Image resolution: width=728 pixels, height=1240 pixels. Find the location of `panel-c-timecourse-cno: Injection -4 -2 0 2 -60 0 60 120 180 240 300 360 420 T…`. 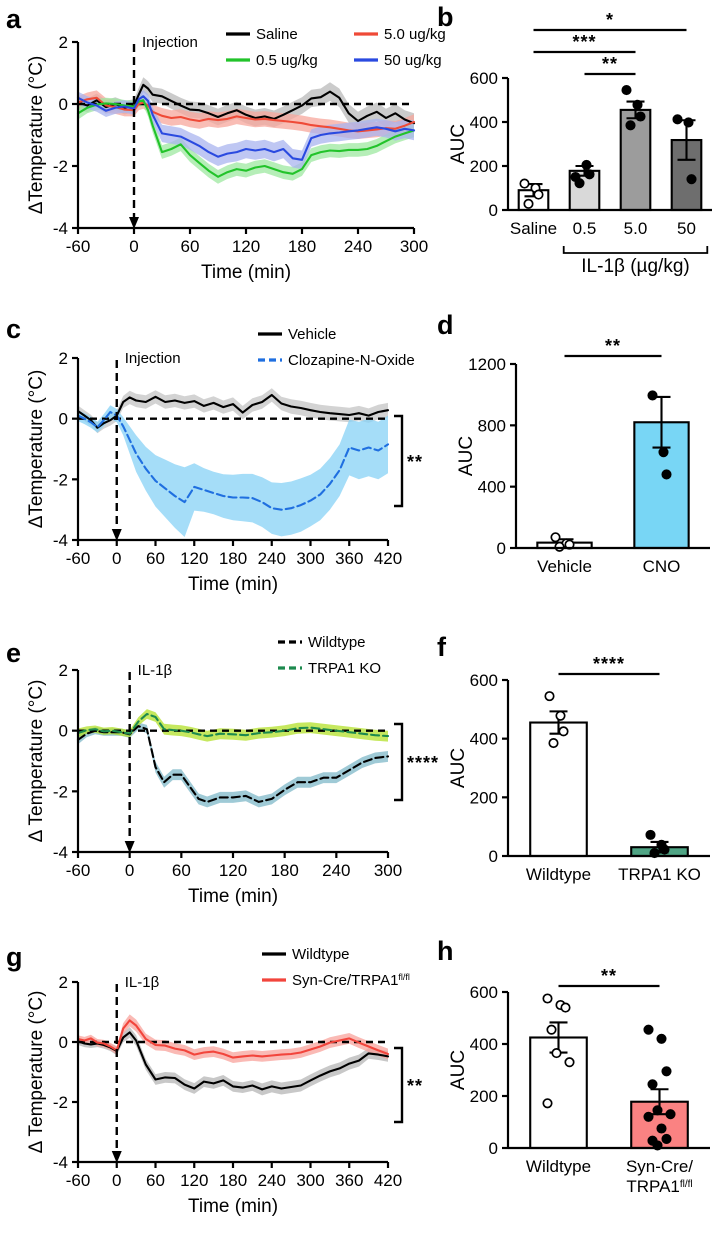

panel-c-timecourse-cno: Injection -4 -2 0 2 -60 0 60 120 180 240 300 360 420 T… is located at coordinates (216, 462).